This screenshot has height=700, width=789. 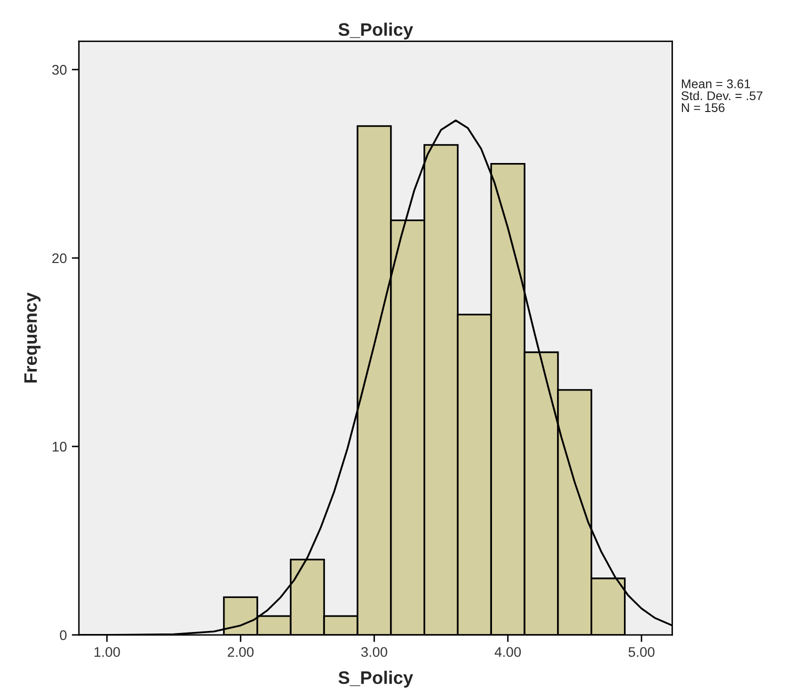 I want to click on text: Std. Dev. = .57, so click(x=721, y=95).